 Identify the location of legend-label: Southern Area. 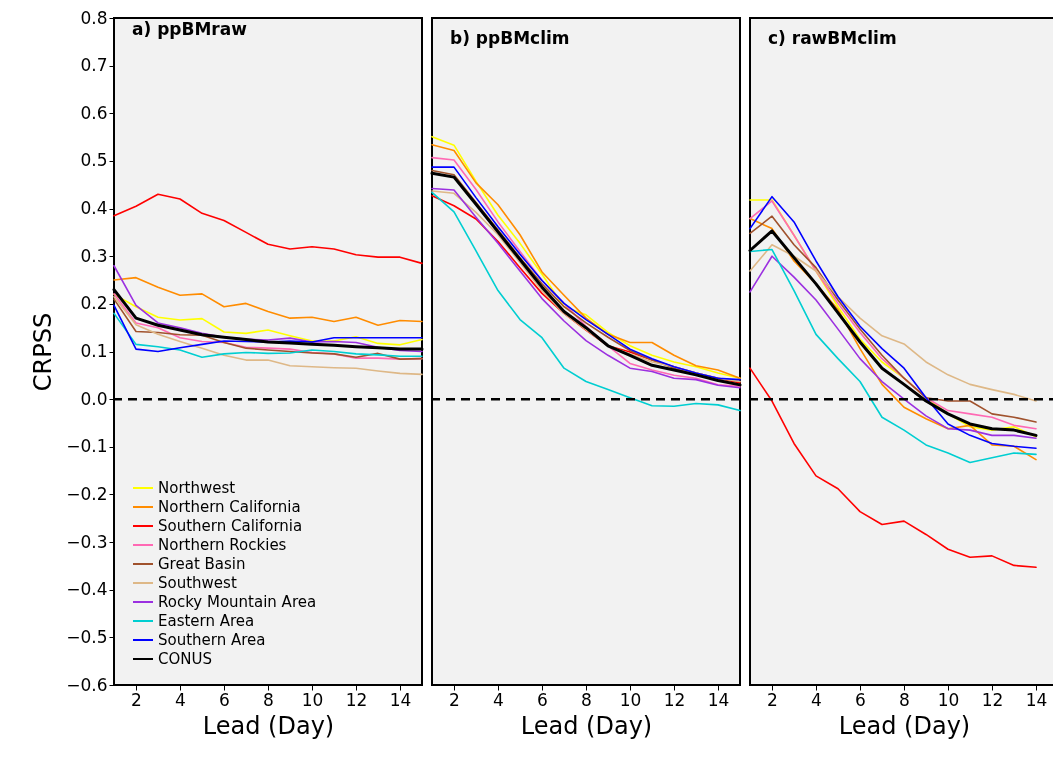
(212, 640).